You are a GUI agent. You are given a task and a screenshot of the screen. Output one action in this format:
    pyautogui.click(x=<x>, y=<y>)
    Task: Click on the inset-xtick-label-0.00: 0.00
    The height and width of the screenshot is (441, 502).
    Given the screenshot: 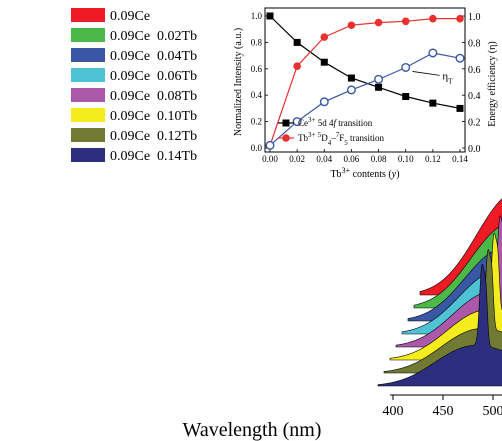 What is the action you would take?
    pyautogui.click(x=270, y=159)
    